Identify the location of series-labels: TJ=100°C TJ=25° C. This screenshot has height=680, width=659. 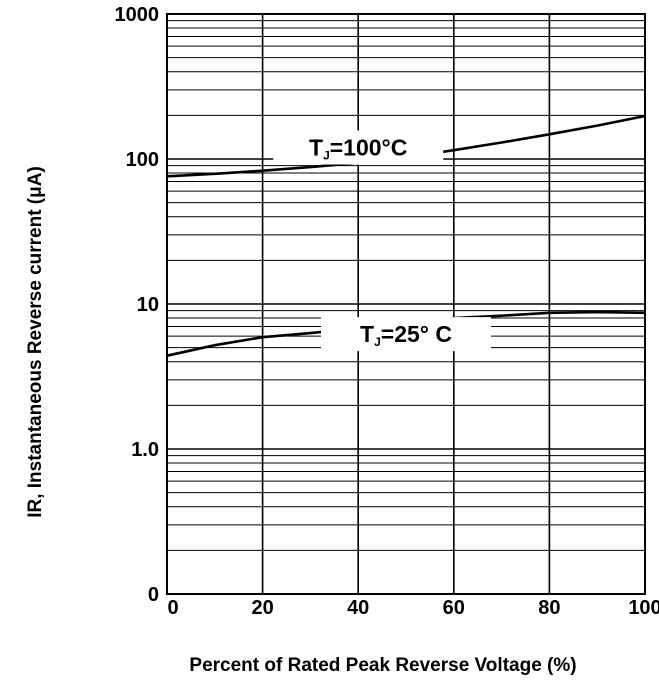
(382, 241).